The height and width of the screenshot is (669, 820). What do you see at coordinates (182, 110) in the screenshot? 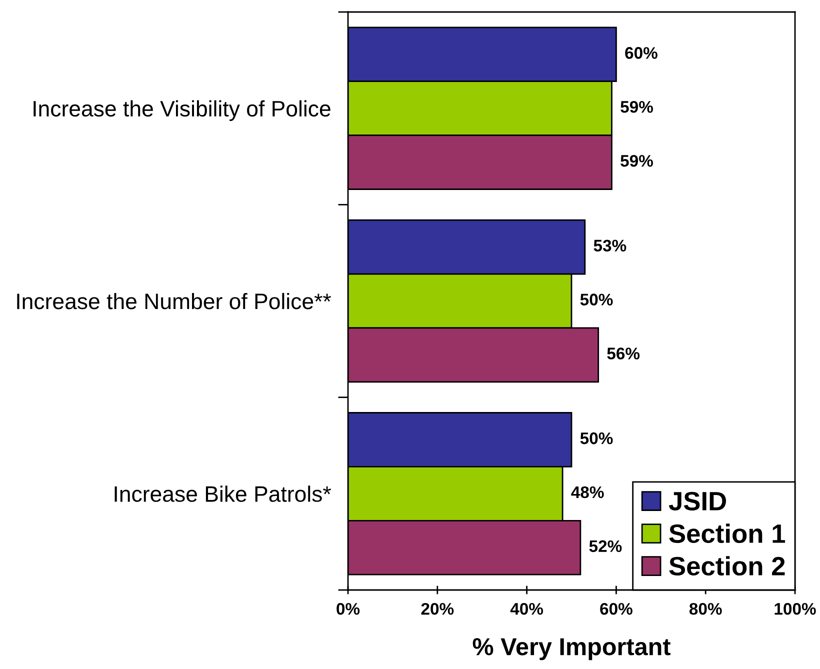
I see `y-tick-label: Increase the Visibility of Police` at bounding box center [182, 110].